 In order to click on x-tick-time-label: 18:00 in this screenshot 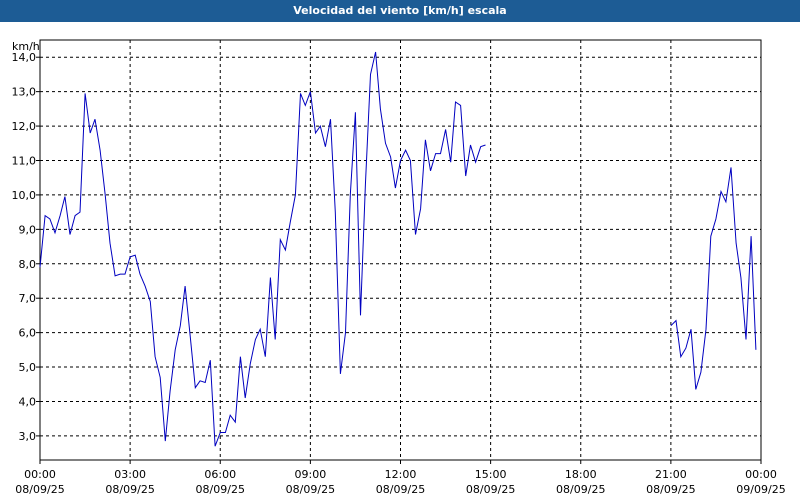, I will do `click(581, 474)`.